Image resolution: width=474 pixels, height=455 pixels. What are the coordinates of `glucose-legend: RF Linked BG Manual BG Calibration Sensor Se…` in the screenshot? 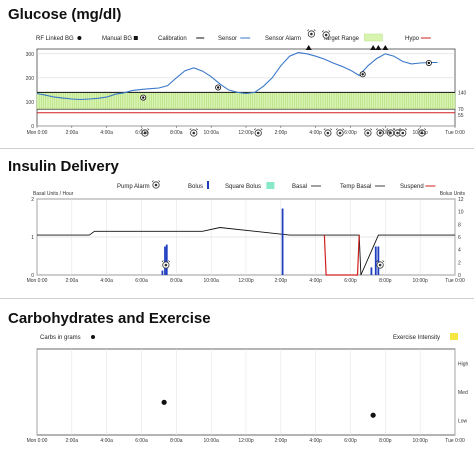 It's located at (233, 35).